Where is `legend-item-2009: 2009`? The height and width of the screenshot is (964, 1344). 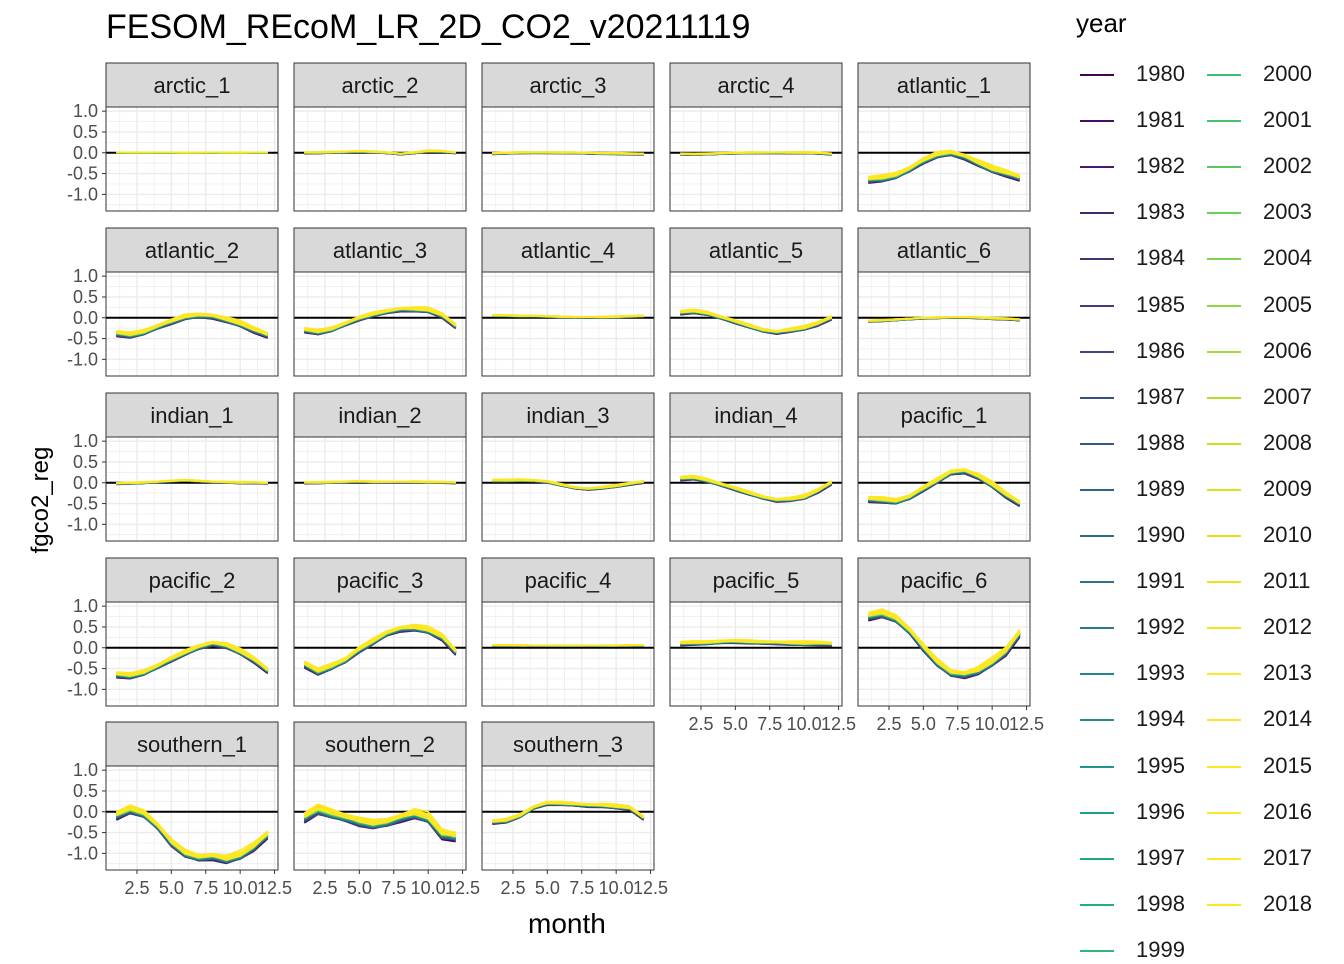 legend-item-2009: 2009 is located at coordinates (1270, 488).